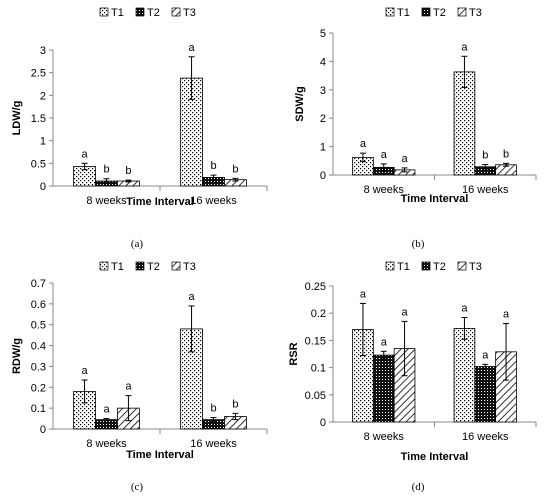 This screenshot has width=550, height=497. What do you see at coordinates (315, 341) in the screenshot?
I see `y-tick-label: 0.15` at bounding box center [315, 341].